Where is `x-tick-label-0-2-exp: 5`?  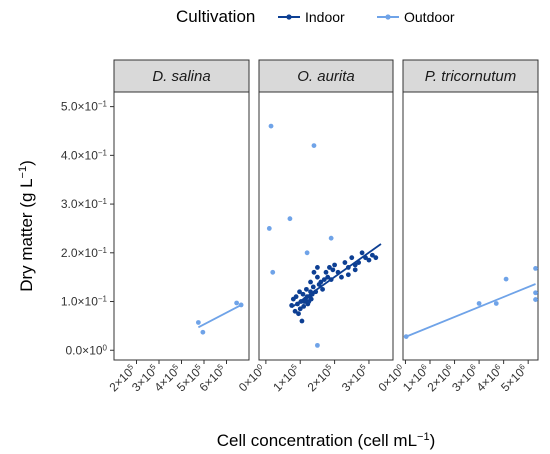
x-tick-label-0-2-exp: 5 is located at coordinates (175, 366).